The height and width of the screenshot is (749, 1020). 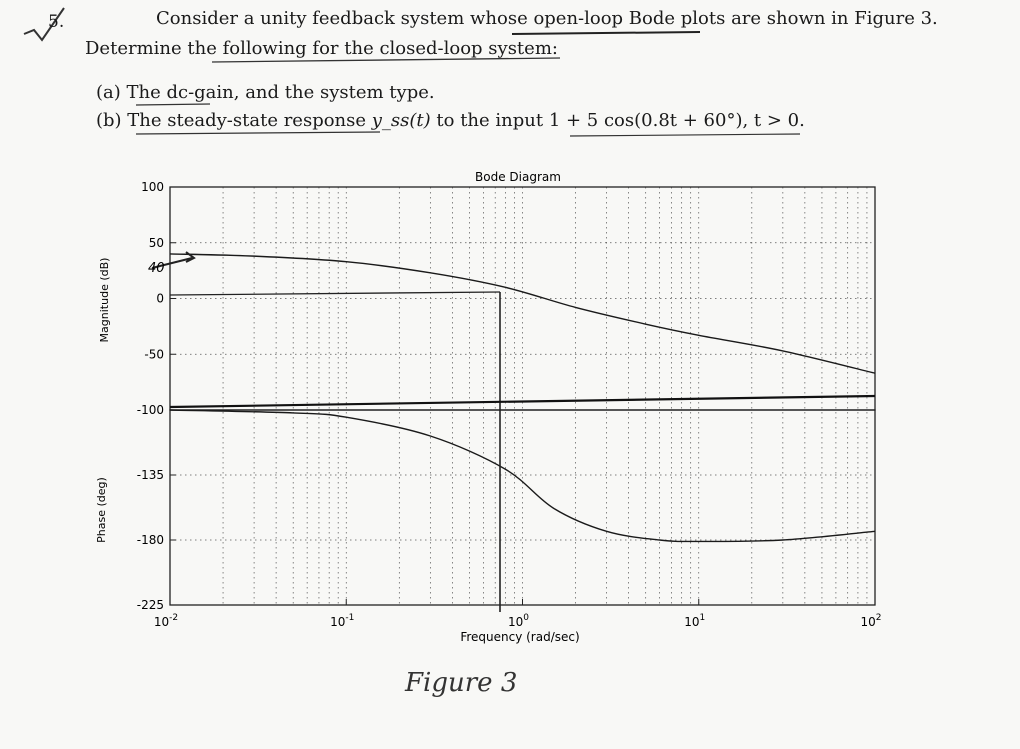 What do you see at coordinates (234, 120) in the screenshot?
I see `part-b-prefix: (b) The steady-state response` at bounding box center [234, 120].